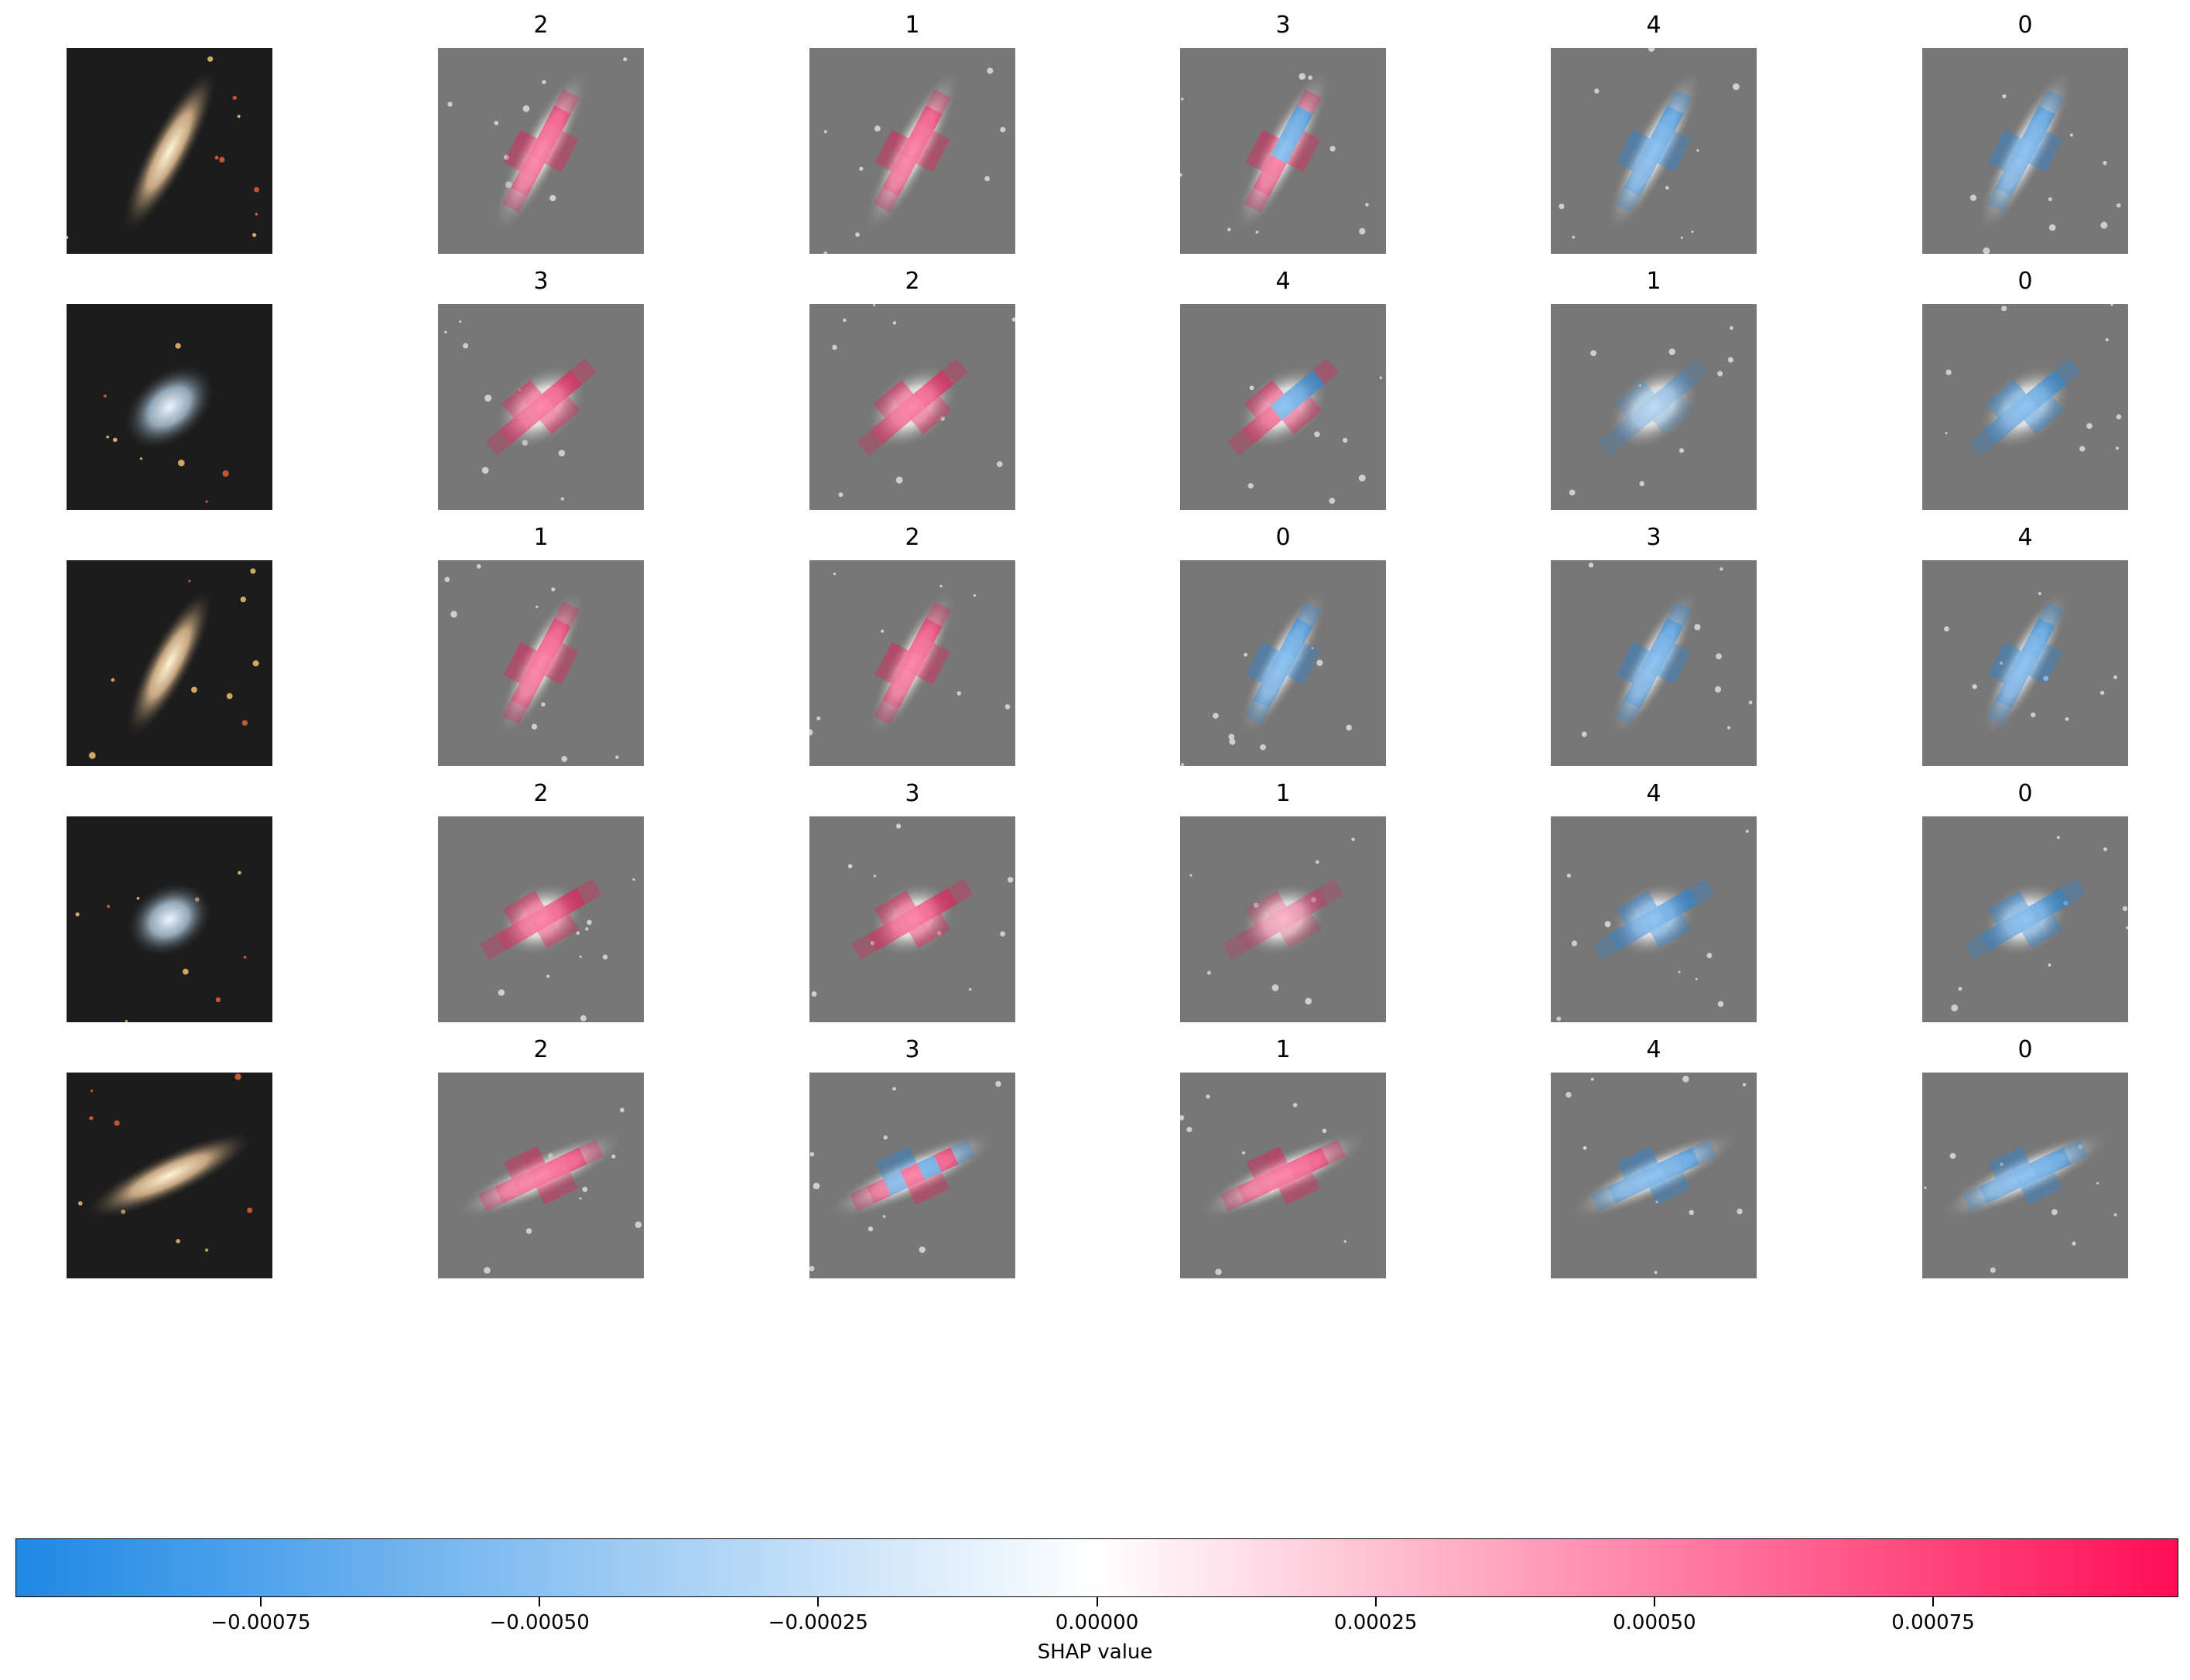  Describe the element at coordinates (1654, 919) in the screenshot. I see `shap-panel-r4-c4` at that location.